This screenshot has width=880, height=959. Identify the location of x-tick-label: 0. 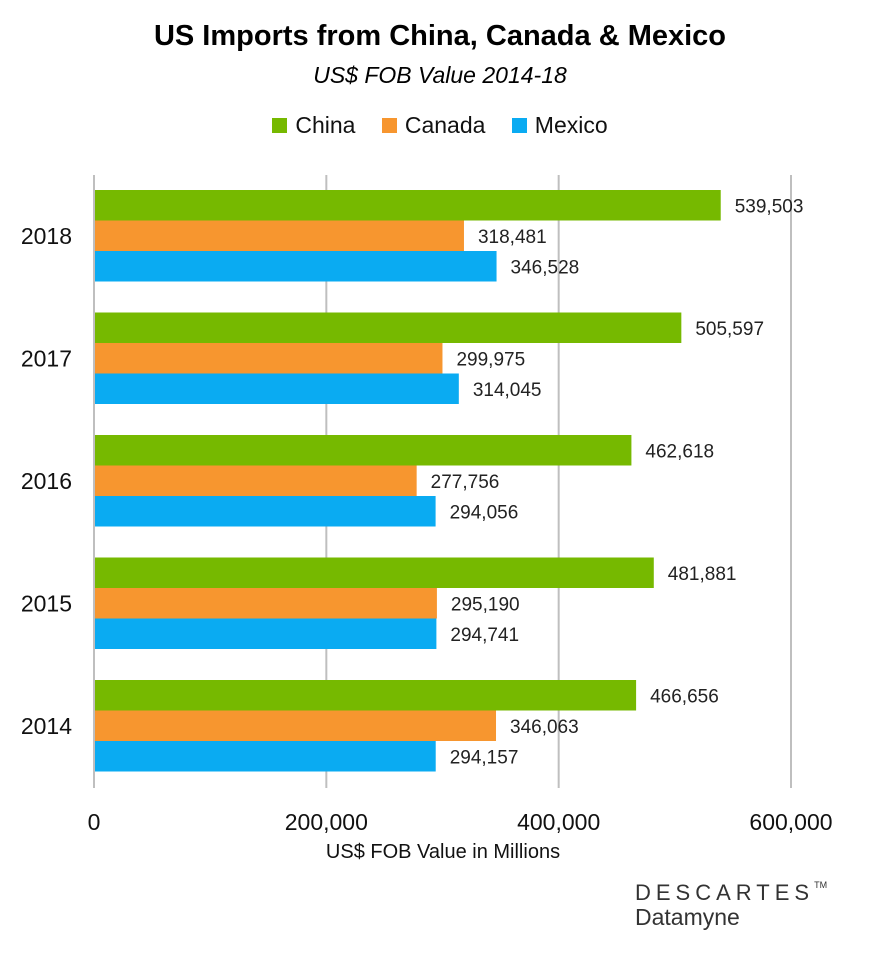
(94, 822).